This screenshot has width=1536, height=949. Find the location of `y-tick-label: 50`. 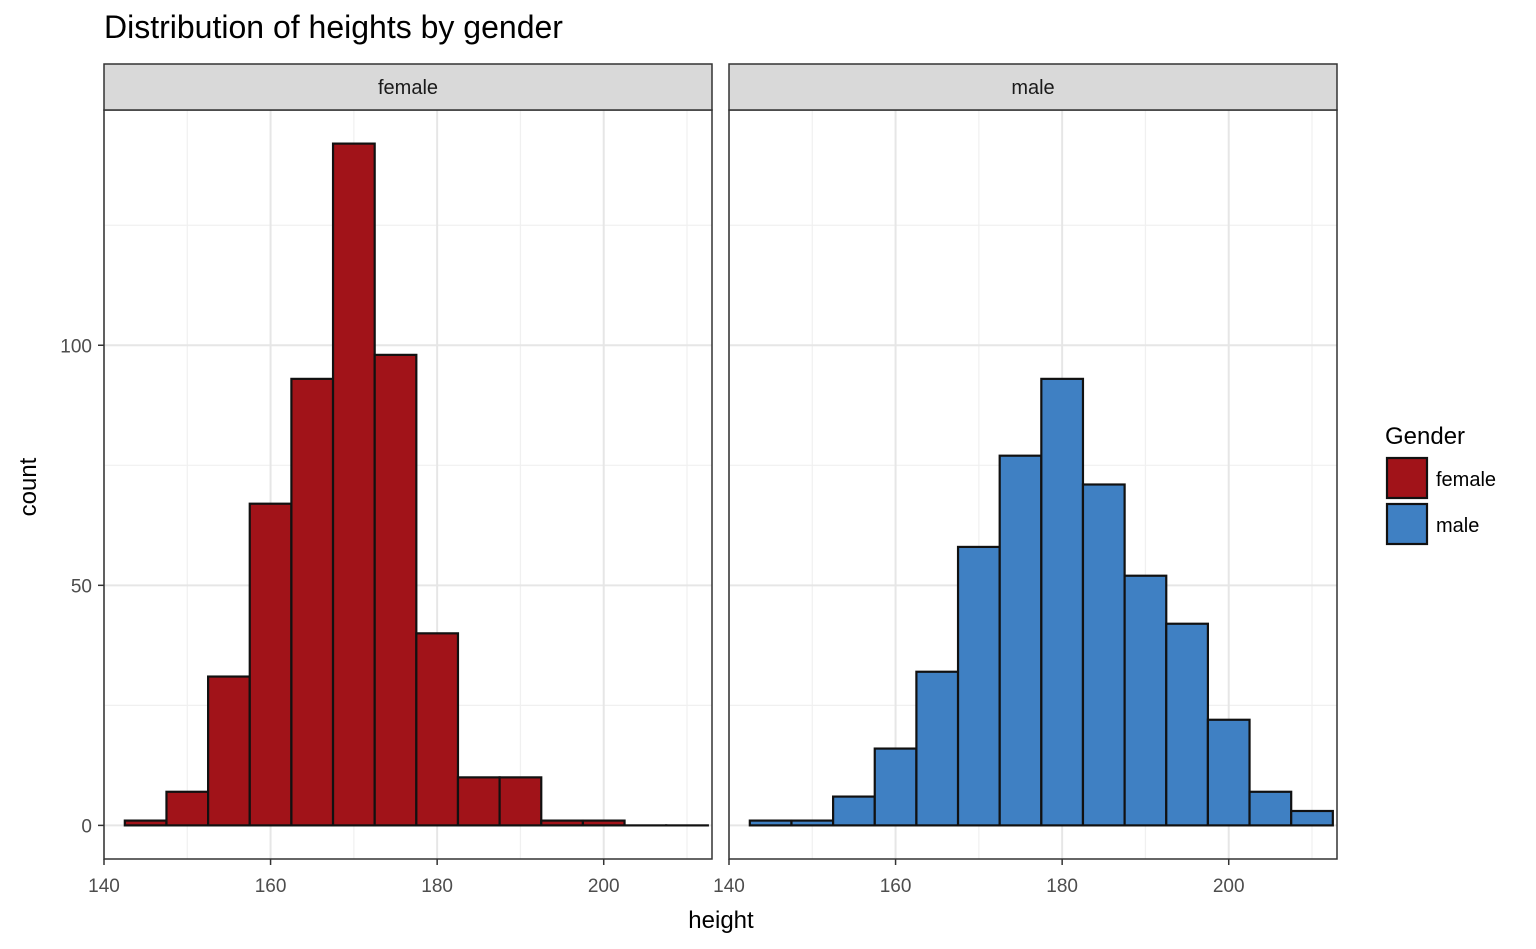

y-tick-label: 50 is located at coordinates (81, 586).